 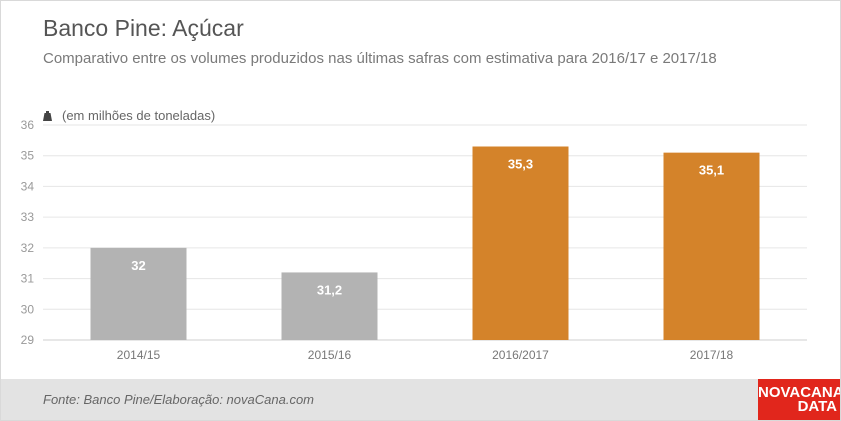 What do you see at coordinates (817, 406) in the screenshot?
I see `logo-line2: DATA` at bounding box center [817, 406].